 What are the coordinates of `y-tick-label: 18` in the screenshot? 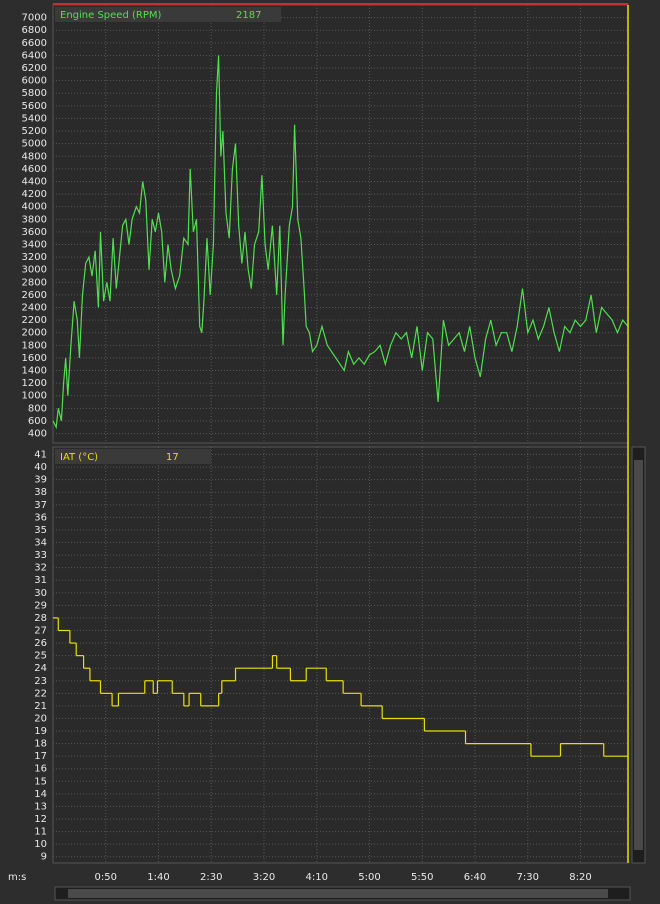 It's located at (40, 744).